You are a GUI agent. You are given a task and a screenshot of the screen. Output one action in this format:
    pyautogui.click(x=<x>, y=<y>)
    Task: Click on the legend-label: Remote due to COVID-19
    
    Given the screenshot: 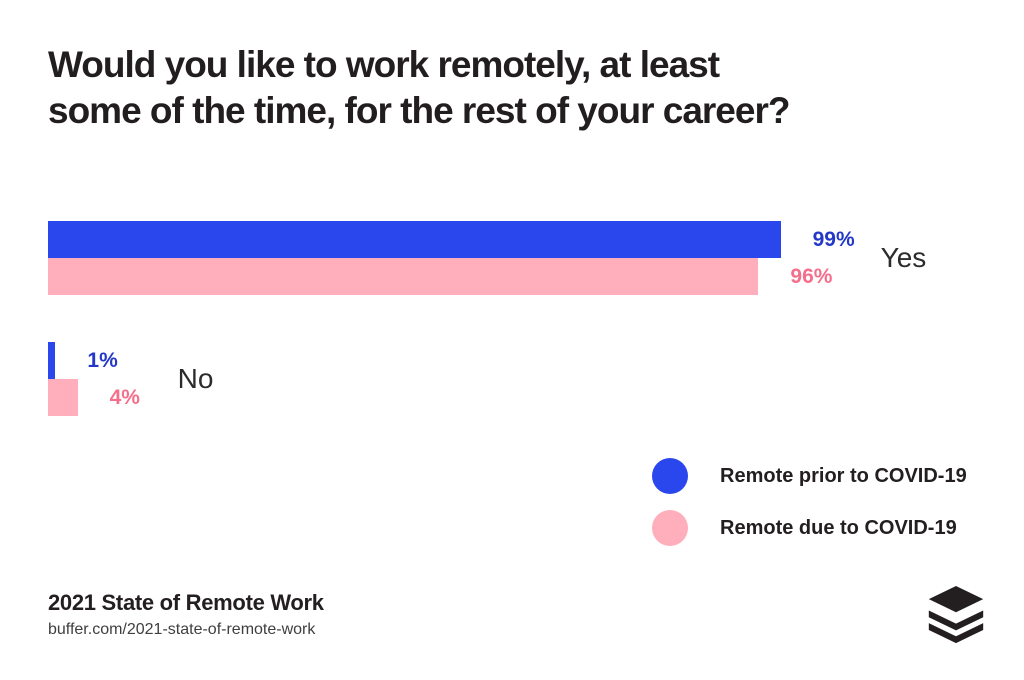 What is the action you would take?
    pyautogui.click(x=838, y=527)
    